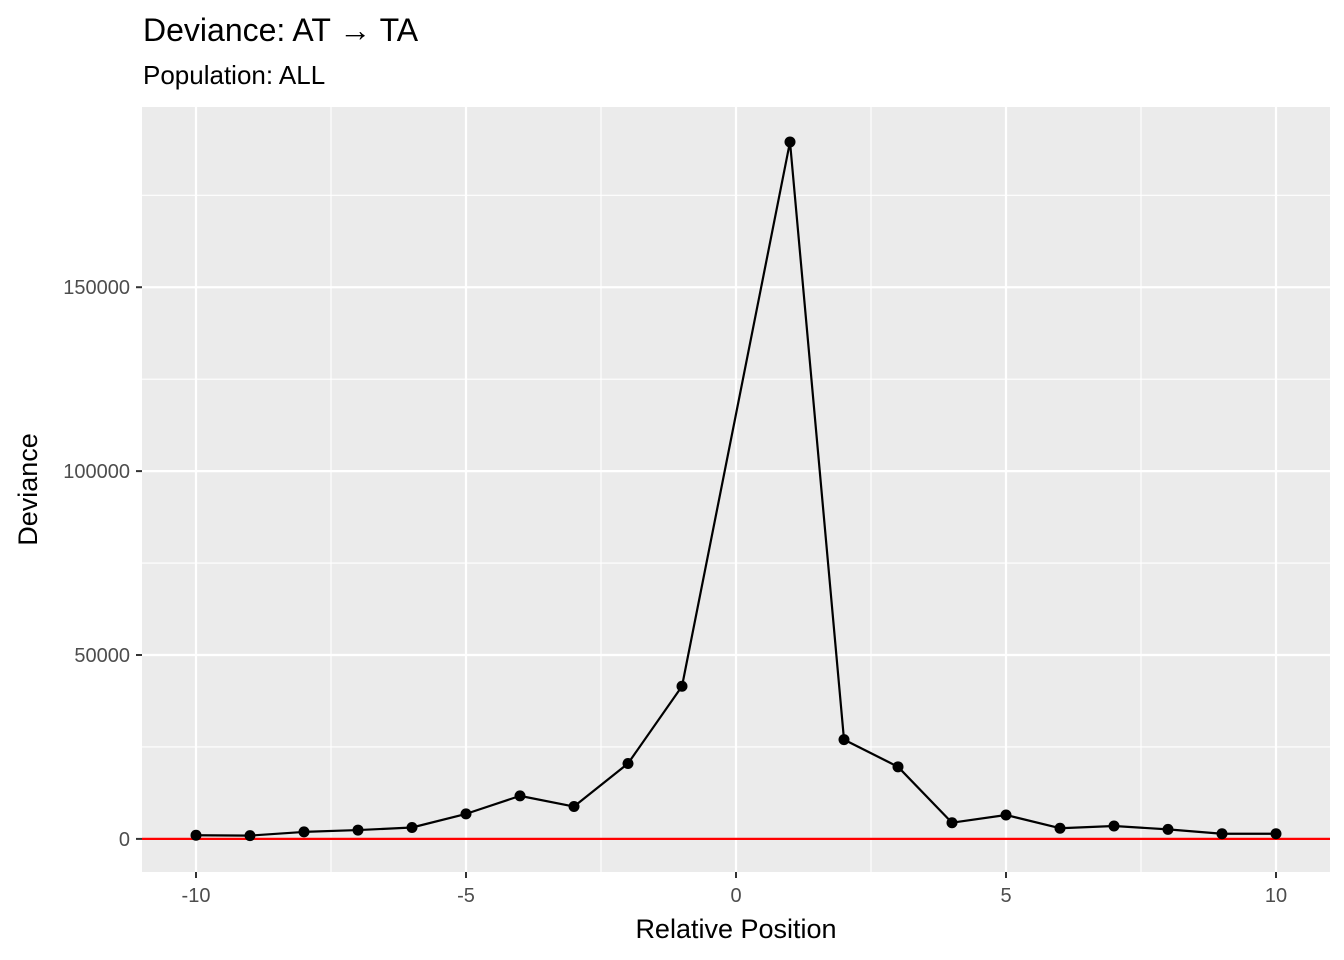  I want to click on x-axis-title: Relative Position, so click(735, 929).